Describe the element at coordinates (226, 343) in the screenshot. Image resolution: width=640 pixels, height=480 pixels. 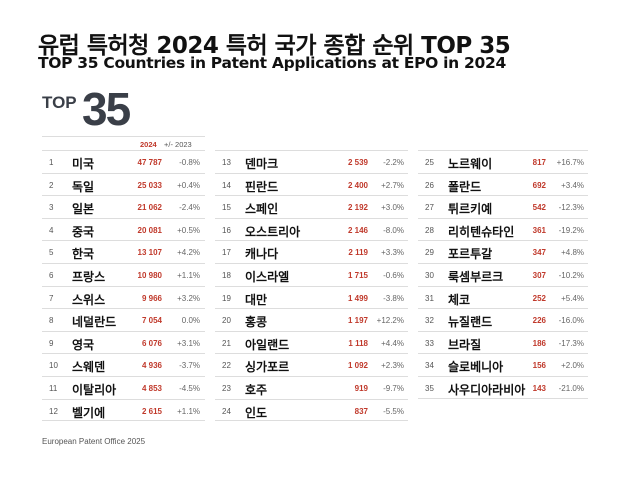
I see `rank: 21` at that location.